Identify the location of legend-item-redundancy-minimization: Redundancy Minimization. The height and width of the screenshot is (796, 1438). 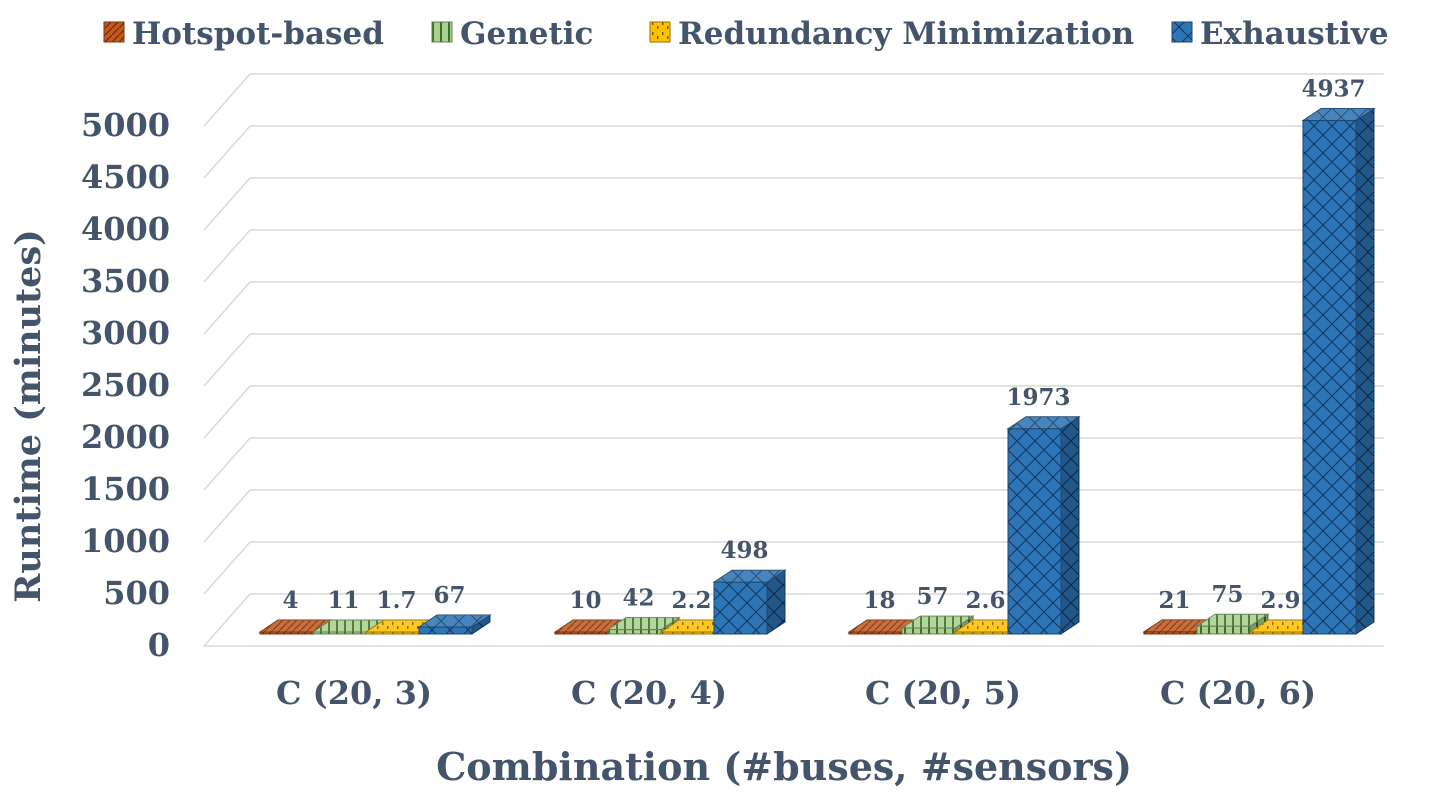
(891, 34).